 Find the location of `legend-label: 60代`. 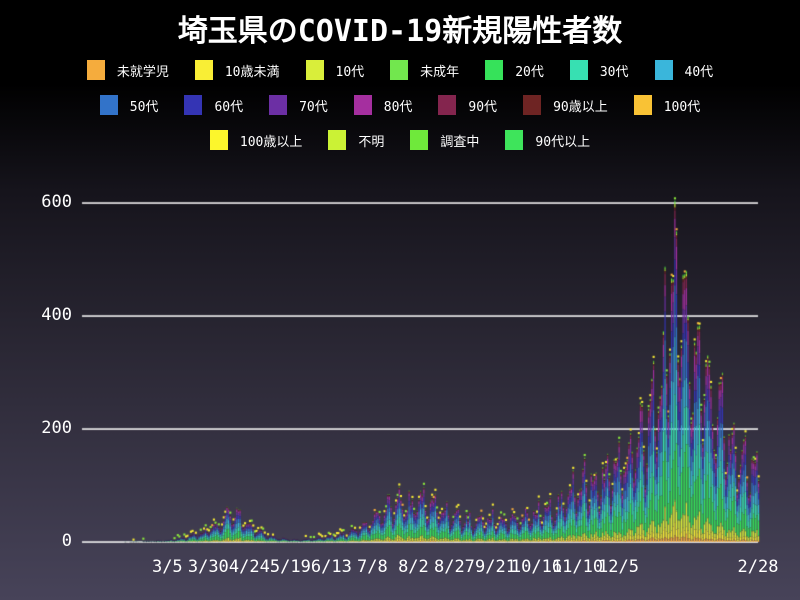

legend-label: 60代 is located at coordinates (229, 107).